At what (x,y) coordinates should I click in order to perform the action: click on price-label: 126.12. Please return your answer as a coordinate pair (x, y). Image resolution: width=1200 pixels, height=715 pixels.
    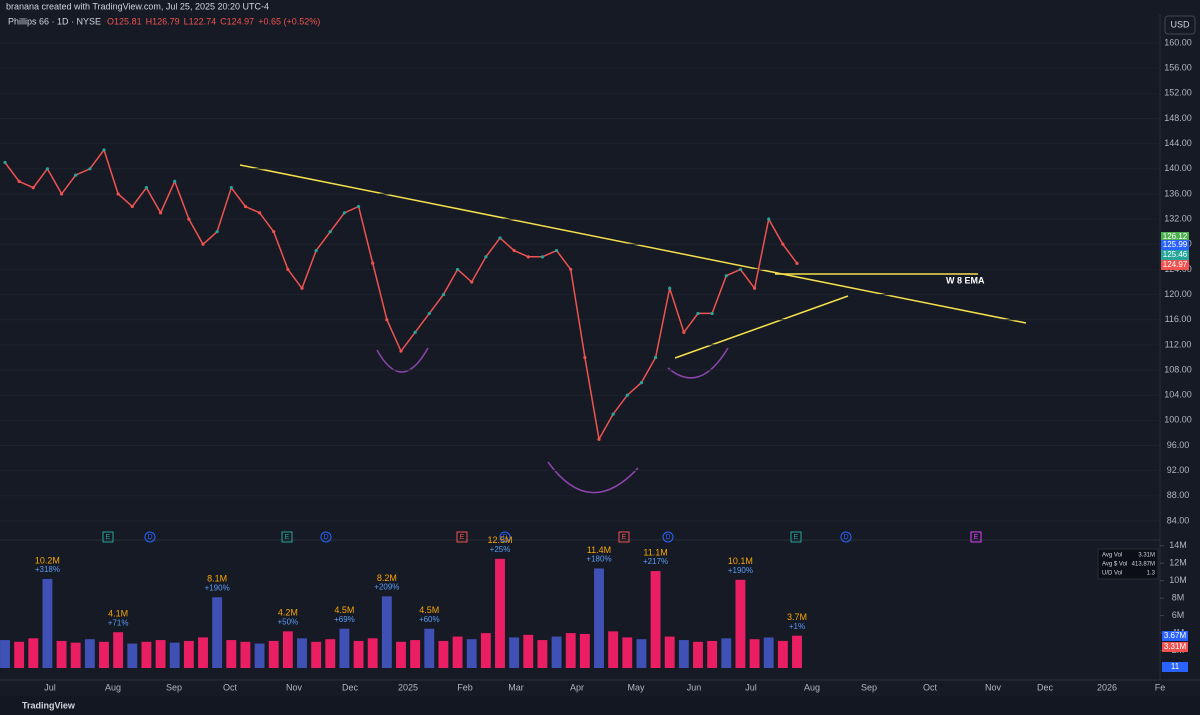
    Looking at the image, I should click on (1175, 236).